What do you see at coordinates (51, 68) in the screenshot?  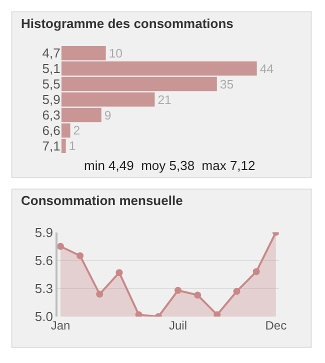 I see `y-tick-label: 5,1` at bounding box center [51, 68].